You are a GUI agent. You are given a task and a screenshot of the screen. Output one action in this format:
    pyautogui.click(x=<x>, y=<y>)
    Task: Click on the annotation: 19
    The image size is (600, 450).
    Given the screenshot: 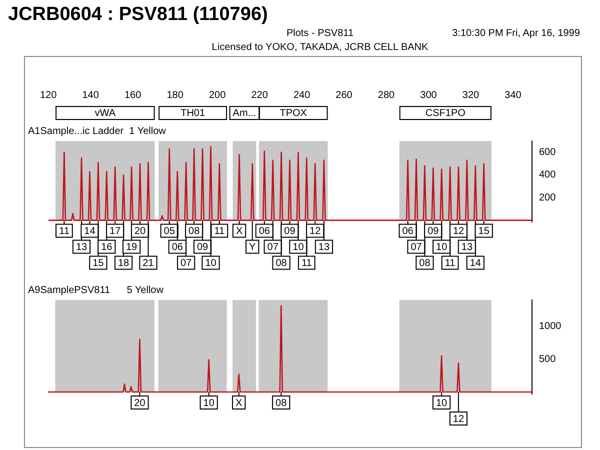 What is the action you would take?
    pyautogui.click(x=132, y=248)
    